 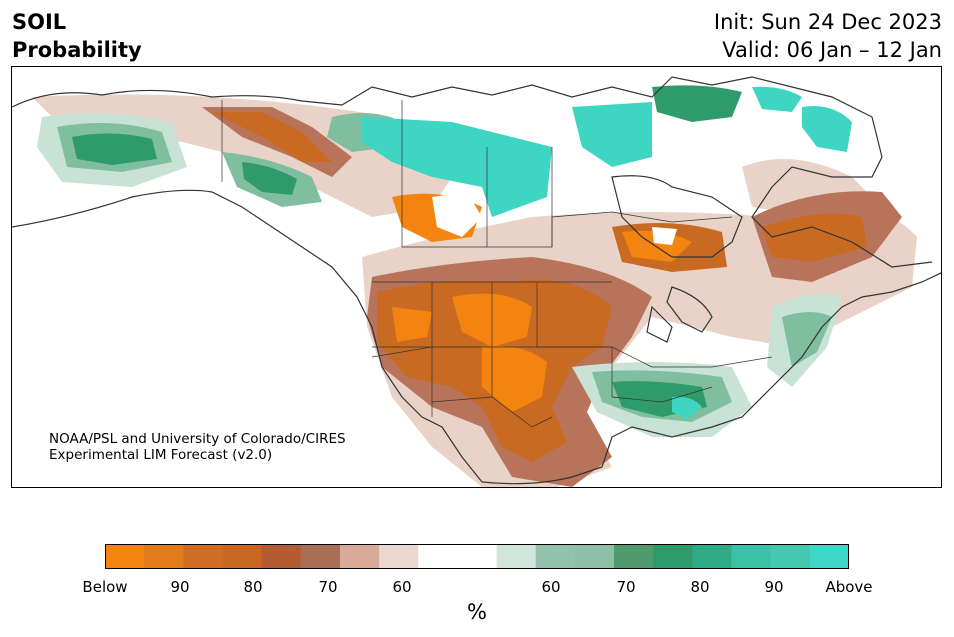 I want to click on title-line-soil: SOIL, so click(x=39, y=22).